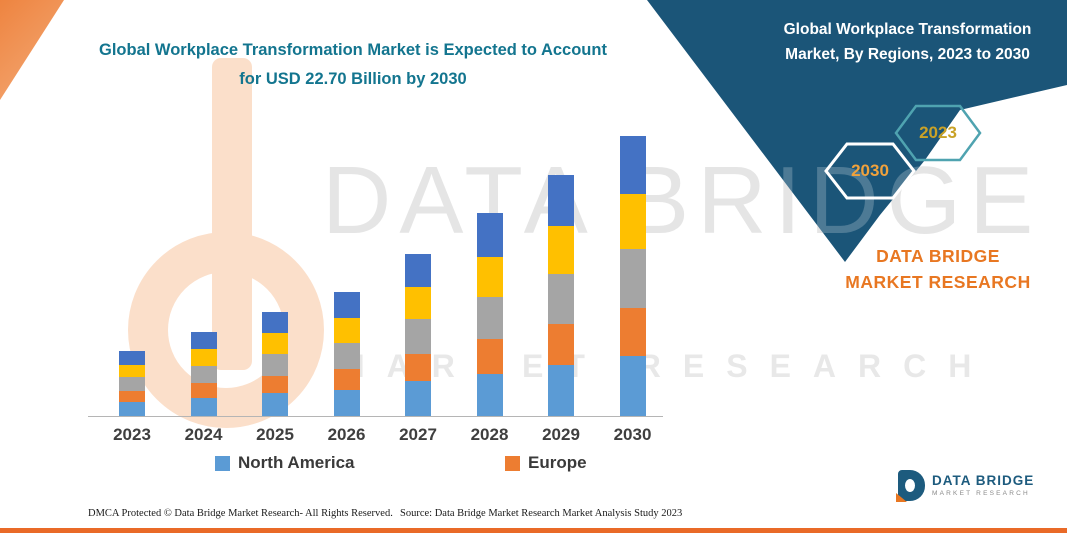 Image resolution: width=1067 pixels, height=533 pixels. What do you see at coordinates (222, 463) in the screenshot?
I see `legend-swatch-north-america` at bounding box center [222, 463].